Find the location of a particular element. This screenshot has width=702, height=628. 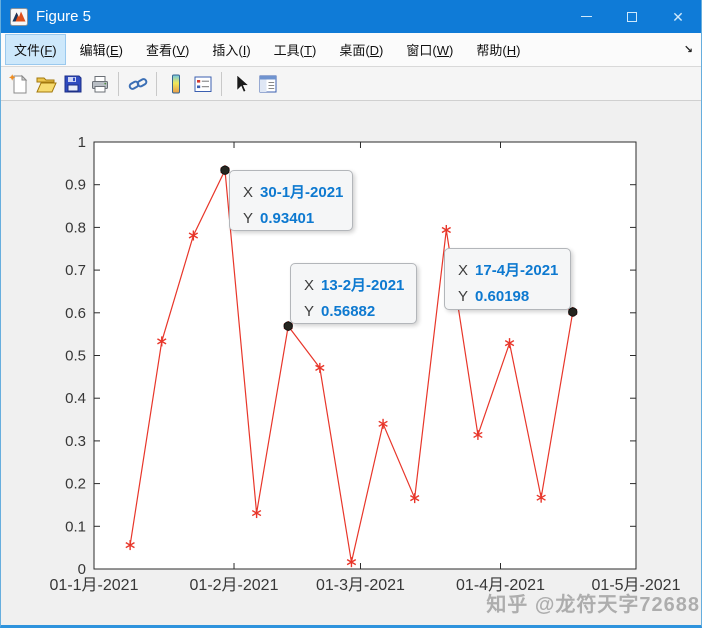

insert-colorbar-icon is located at coordinates (175, 83).